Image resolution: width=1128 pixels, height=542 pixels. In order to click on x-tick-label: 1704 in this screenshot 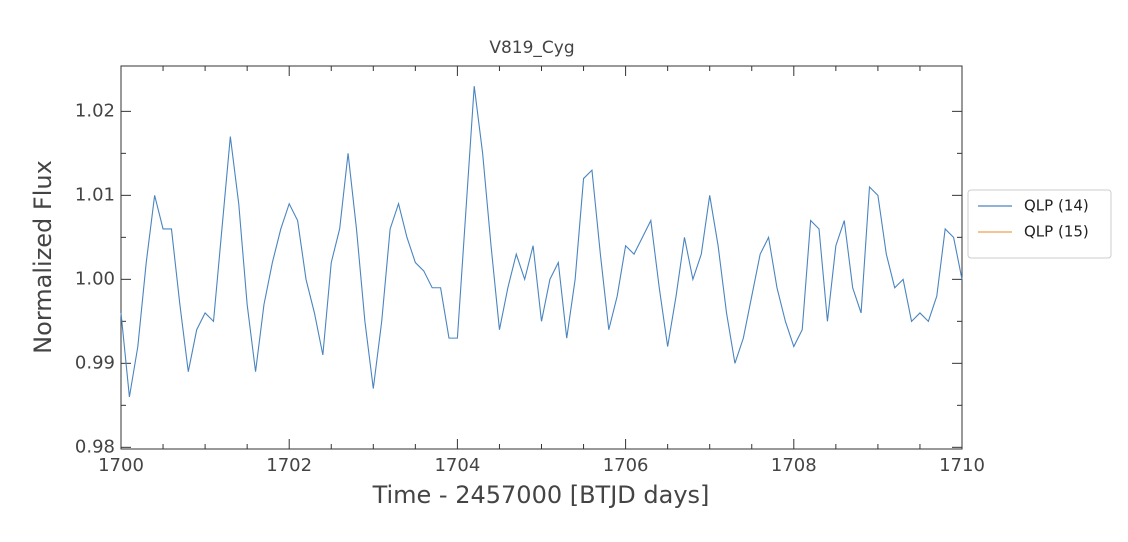, I will do `click(457, 465)`.